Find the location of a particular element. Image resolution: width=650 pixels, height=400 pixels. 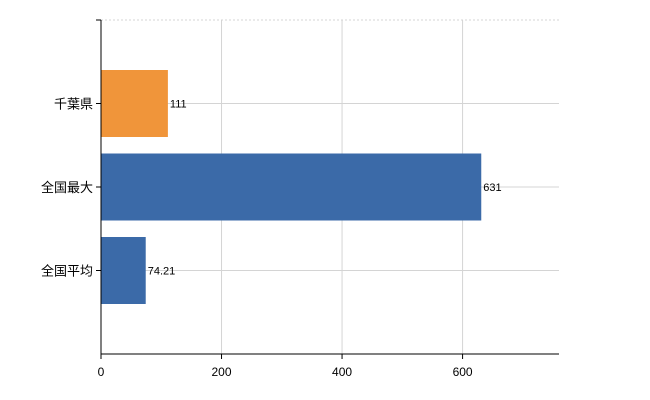

x-tick-label-0: 0 is located at coordinates (101, 372).